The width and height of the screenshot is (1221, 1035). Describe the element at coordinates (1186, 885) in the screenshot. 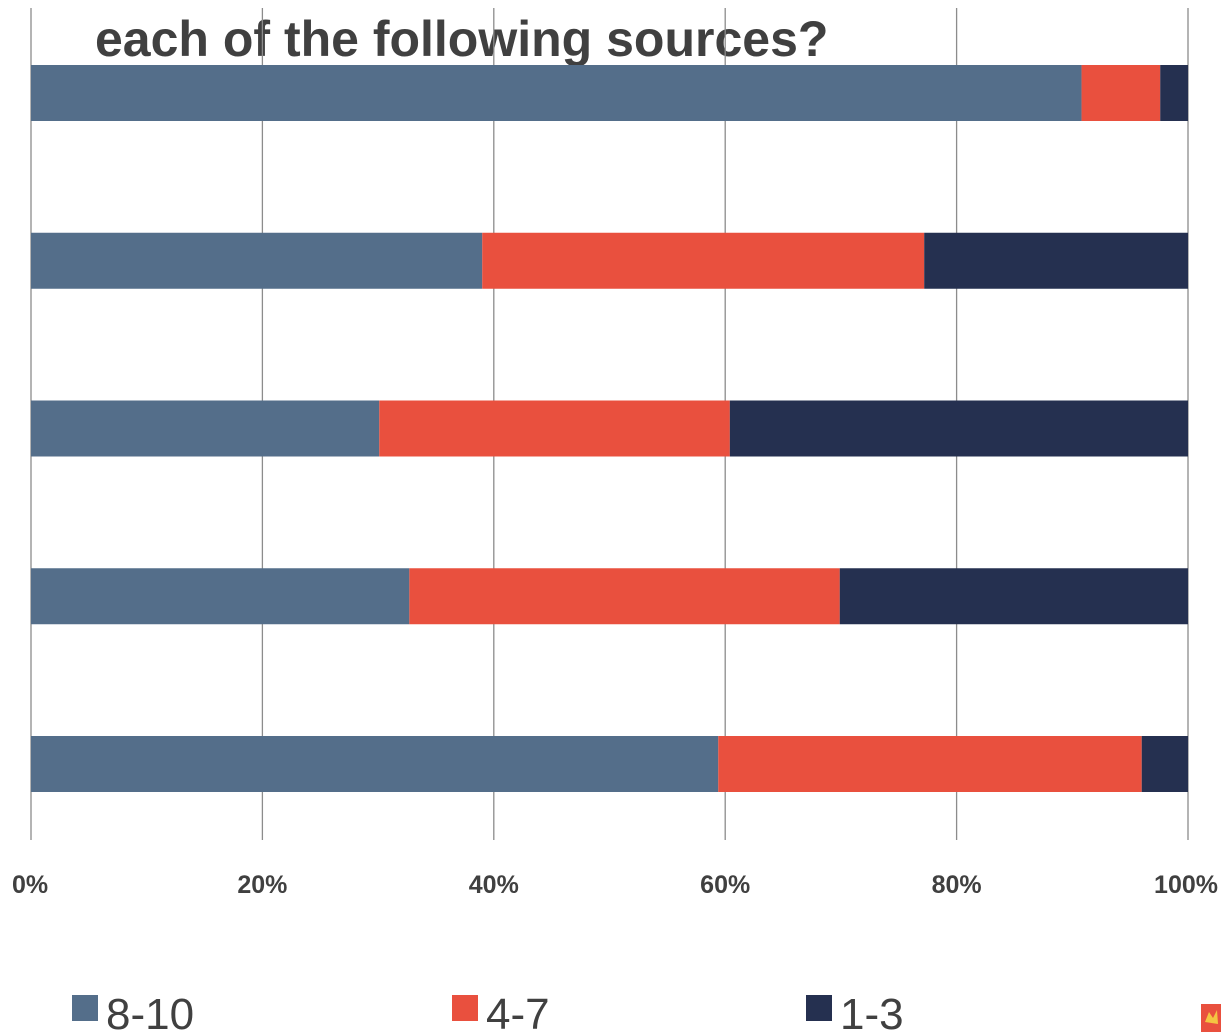

I see `x-tick-label: 100%` at that location.